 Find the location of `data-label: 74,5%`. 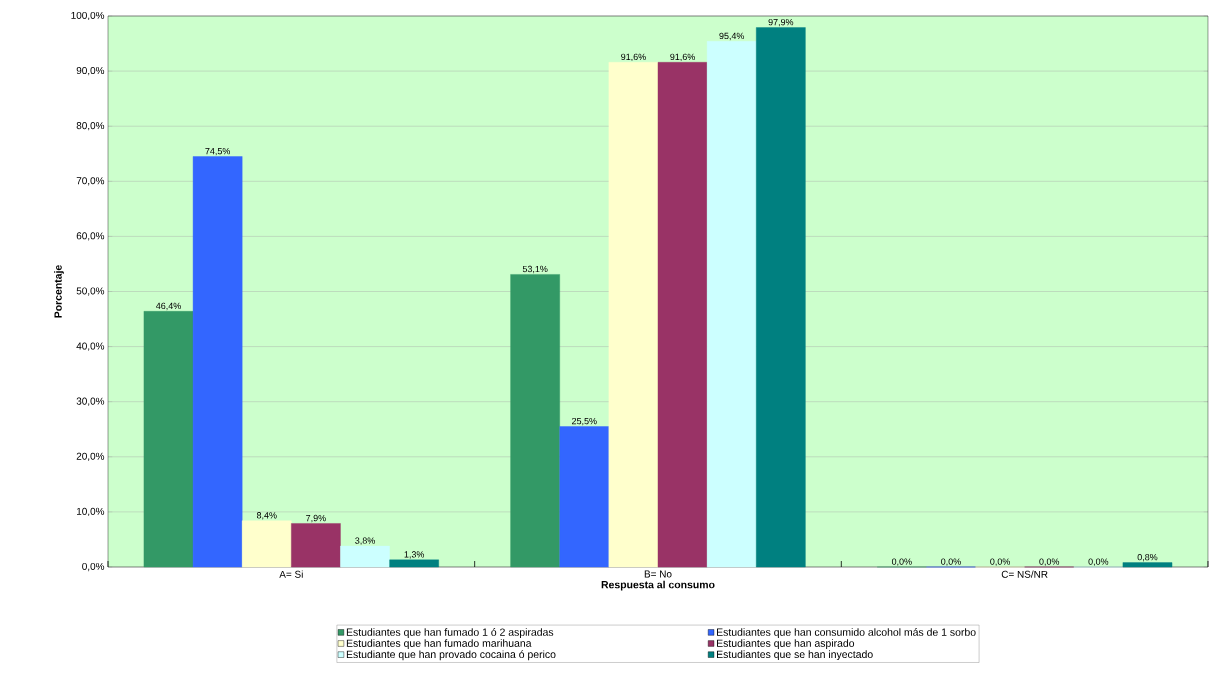

data-label: 74,5% is located at coordinates (218, 151).